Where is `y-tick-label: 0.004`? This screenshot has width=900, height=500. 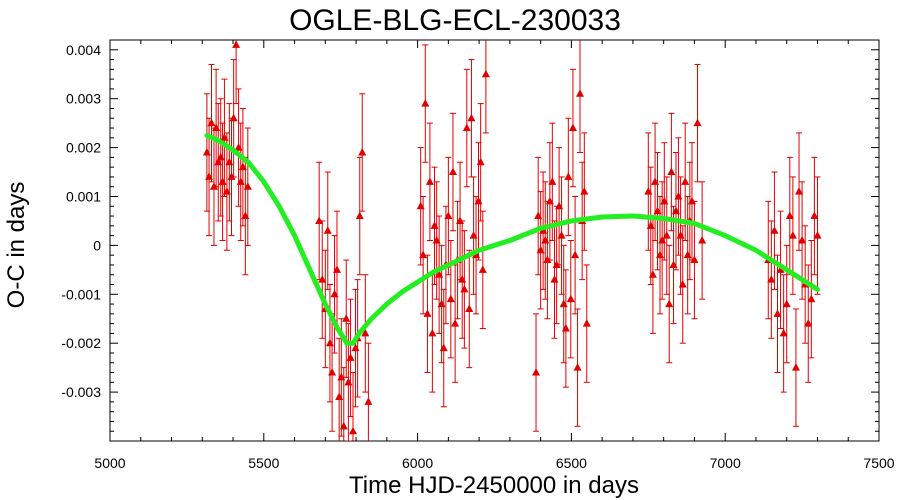 y-tick-label: 0.004 is located at coordinates (83, 50).